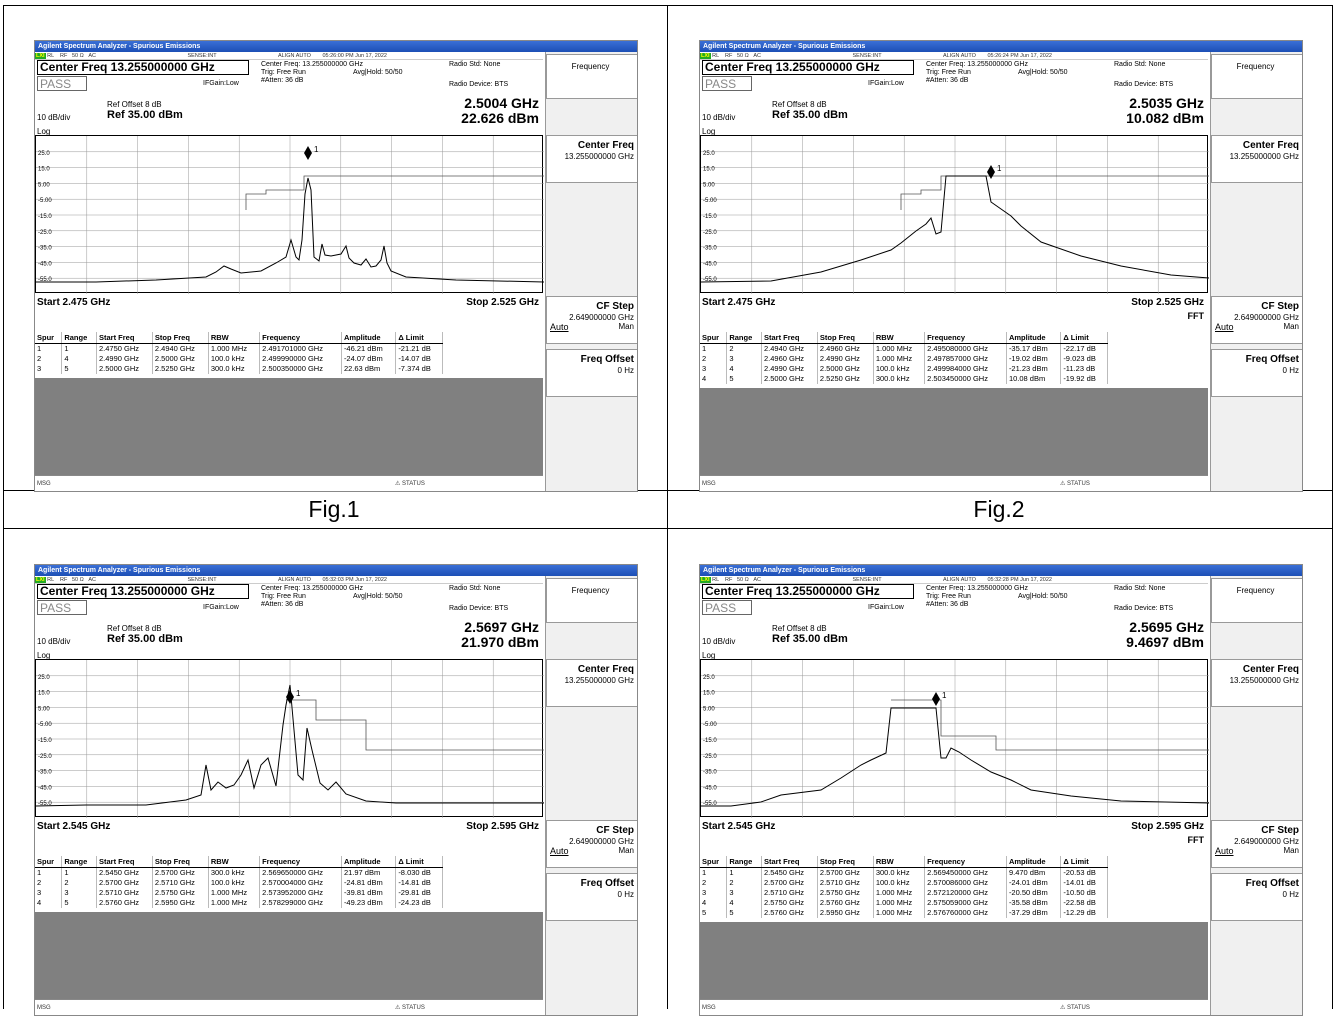 The image size is (1336, 1016). I want to click on y-tick: -45.0, so click(45, 788).